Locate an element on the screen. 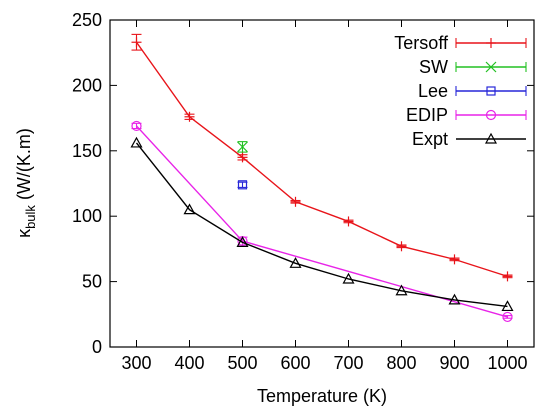 The image size is (552, 416). error-bar-lee is located at coordinates (242, 184).